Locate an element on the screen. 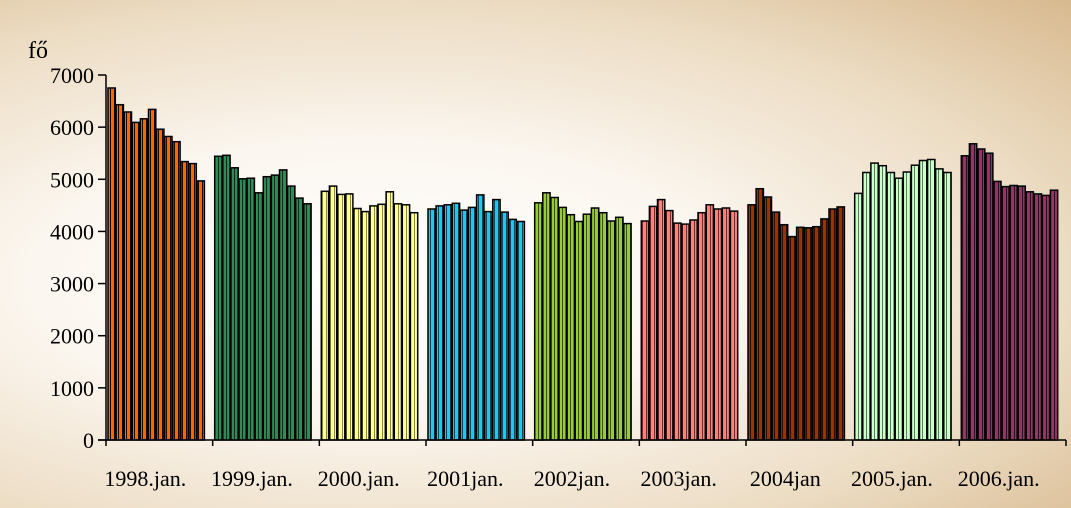  bar-2001jan.-4 is located at coordinates (456, 321).